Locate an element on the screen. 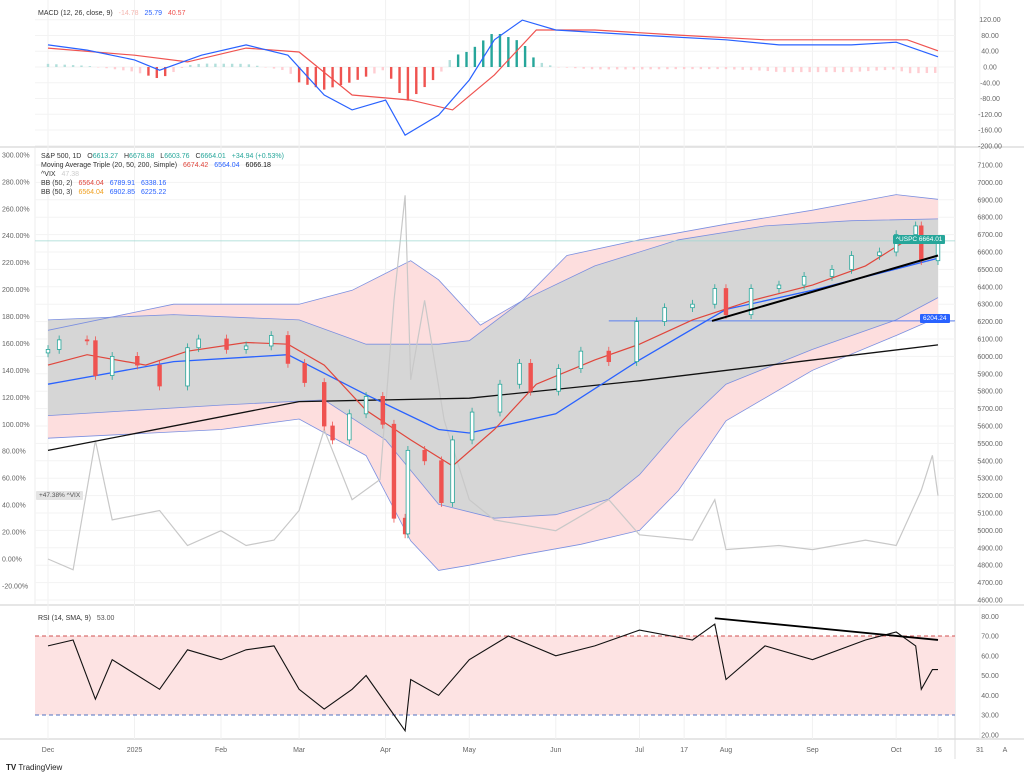 The image size is (1024, 777). auto-scale-button: A is located at coordinates (1005, 750).